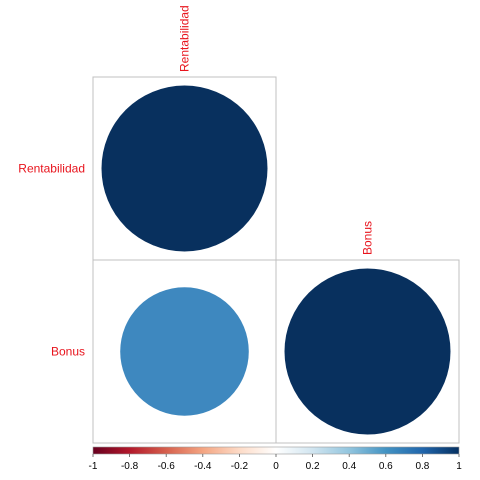 This screenshot has width=480, height=480. I want to click on row-label-bonus: Bonus, so click(68, 352).